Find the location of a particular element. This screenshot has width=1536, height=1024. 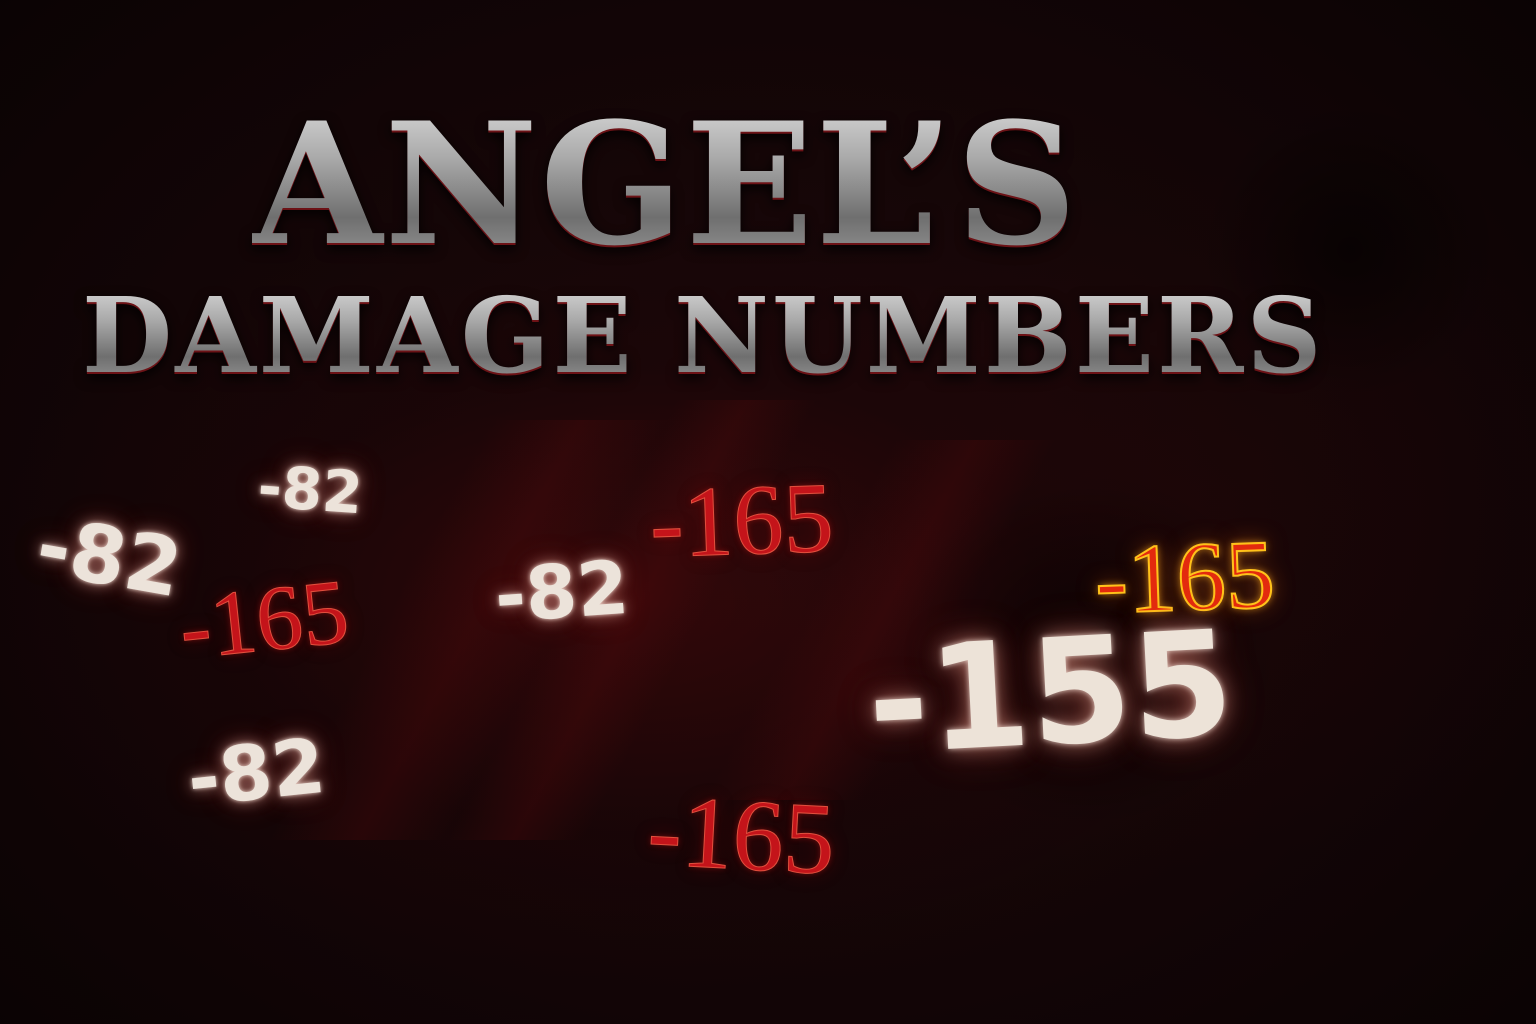

title-angels: ANGEL’S is located at coordinates (666, 184).